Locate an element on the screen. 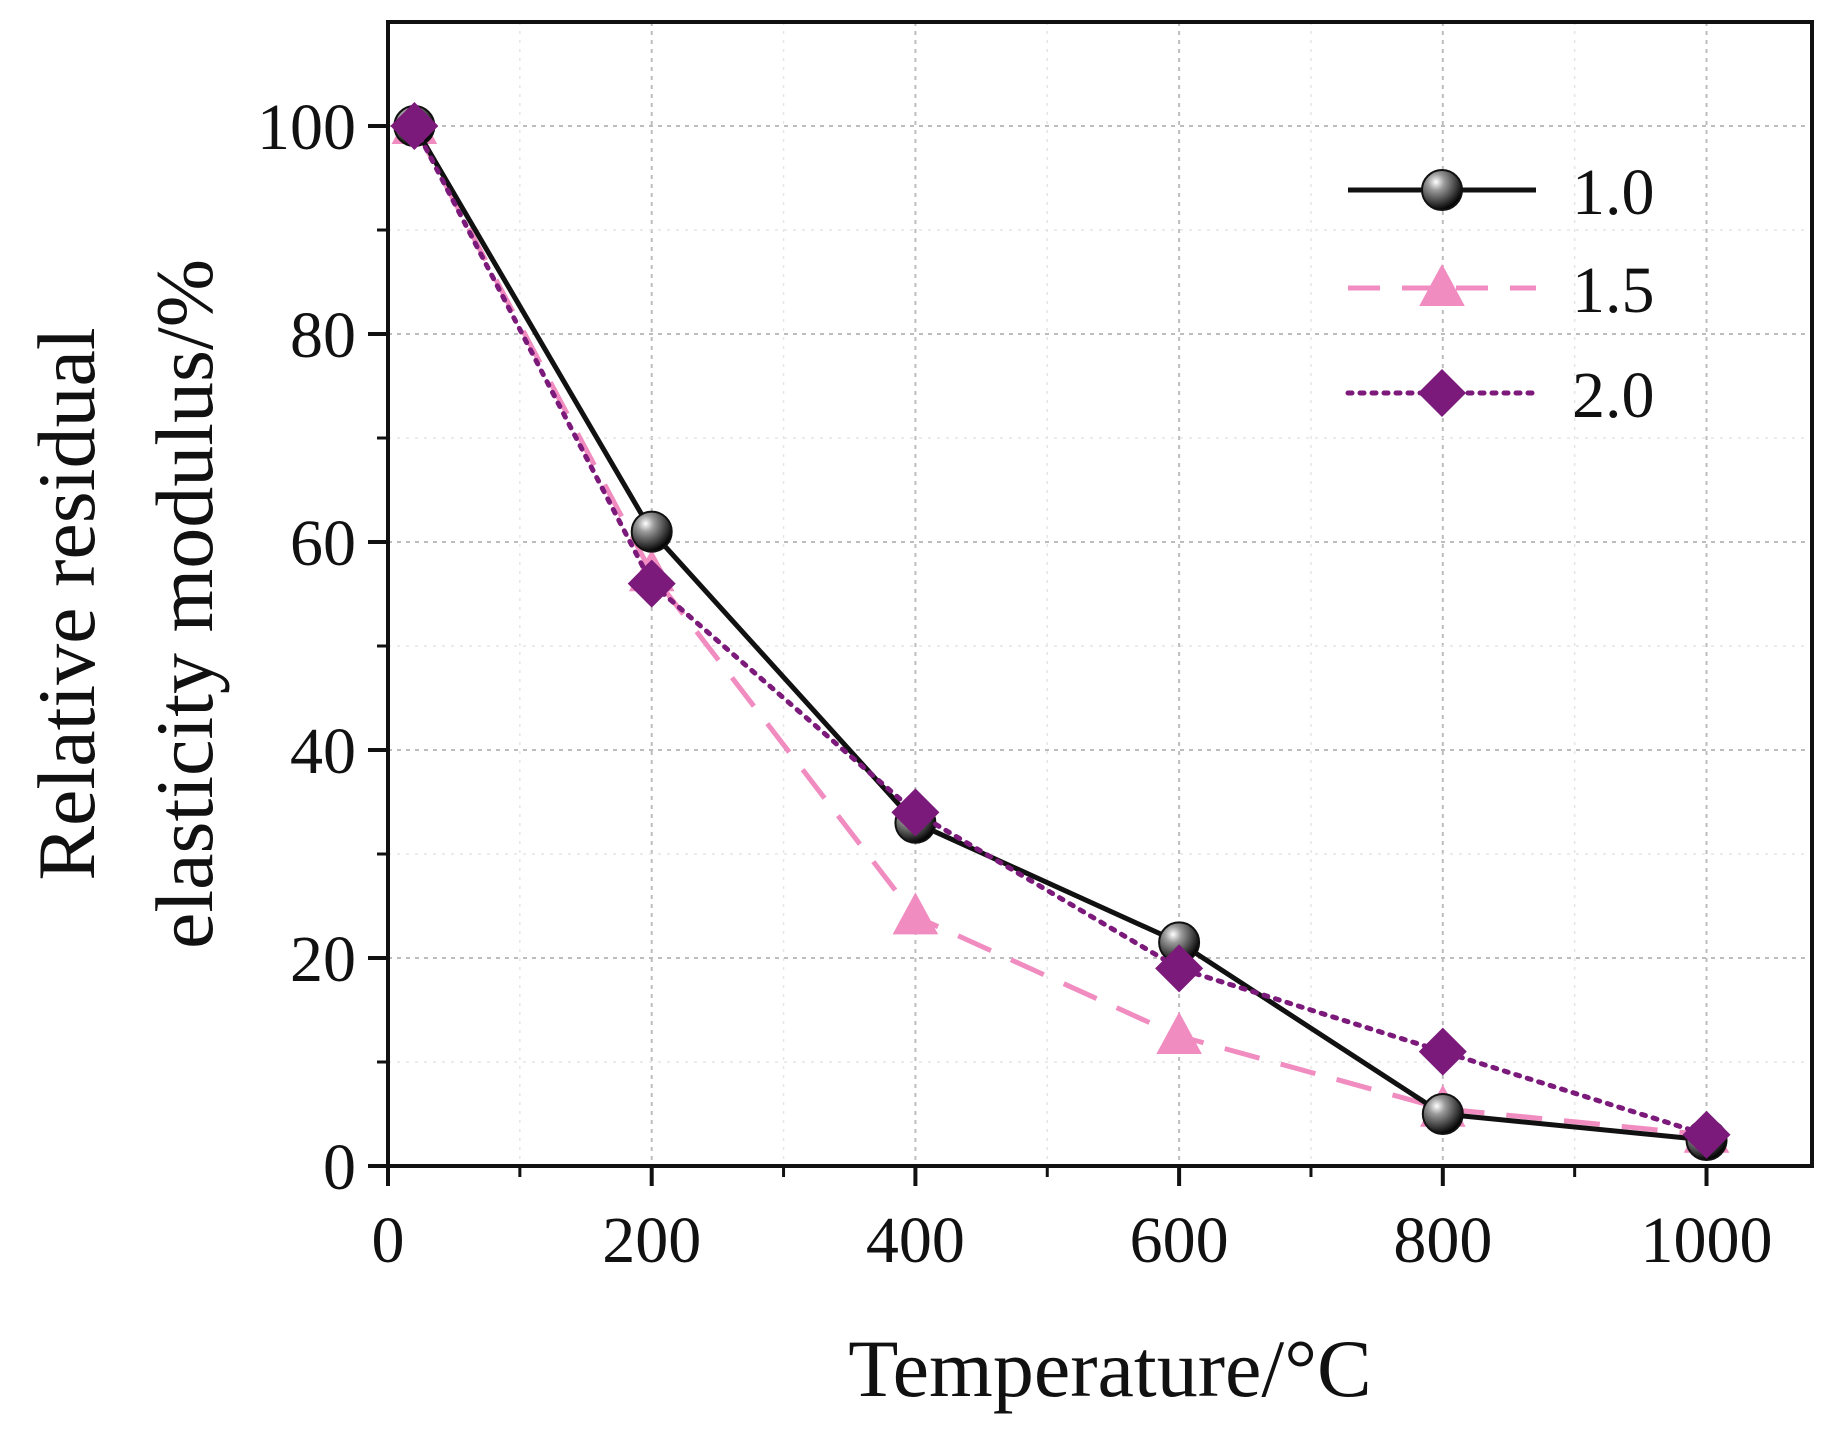 This screenshot has width=1840, height=1432. y-tick-label: 40 is located at coordinates (323, 751).